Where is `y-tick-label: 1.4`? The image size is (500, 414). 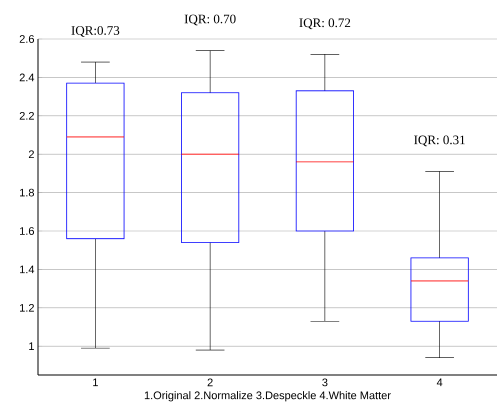
y-tick-label: 1.4 is located at coordinates (27, 270).